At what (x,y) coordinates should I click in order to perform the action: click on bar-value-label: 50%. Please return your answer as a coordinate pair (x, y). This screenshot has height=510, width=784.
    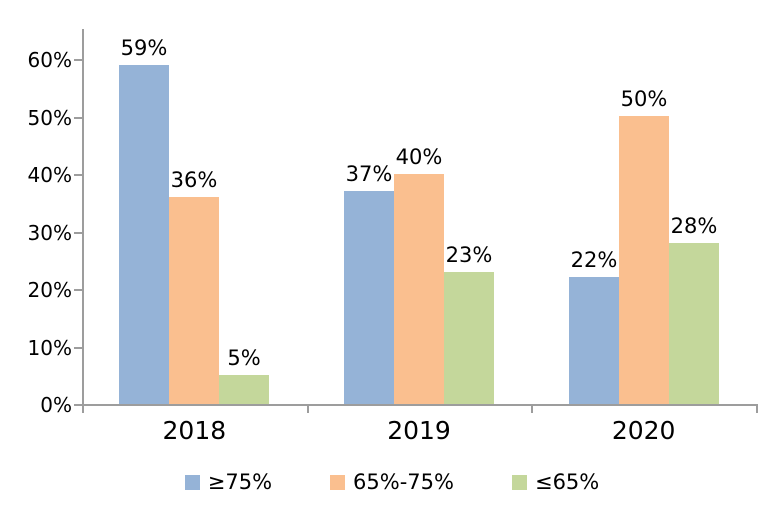
    Looking at the image, I should click on (644, 99).